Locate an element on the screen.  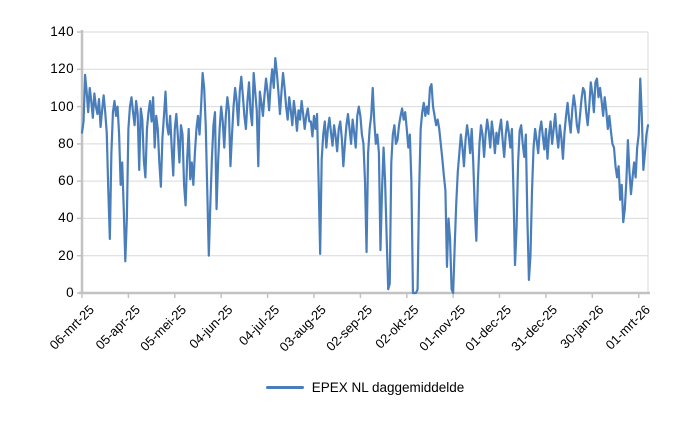
y-axis-tick-label: 140 is located at coordinates (62, 31).